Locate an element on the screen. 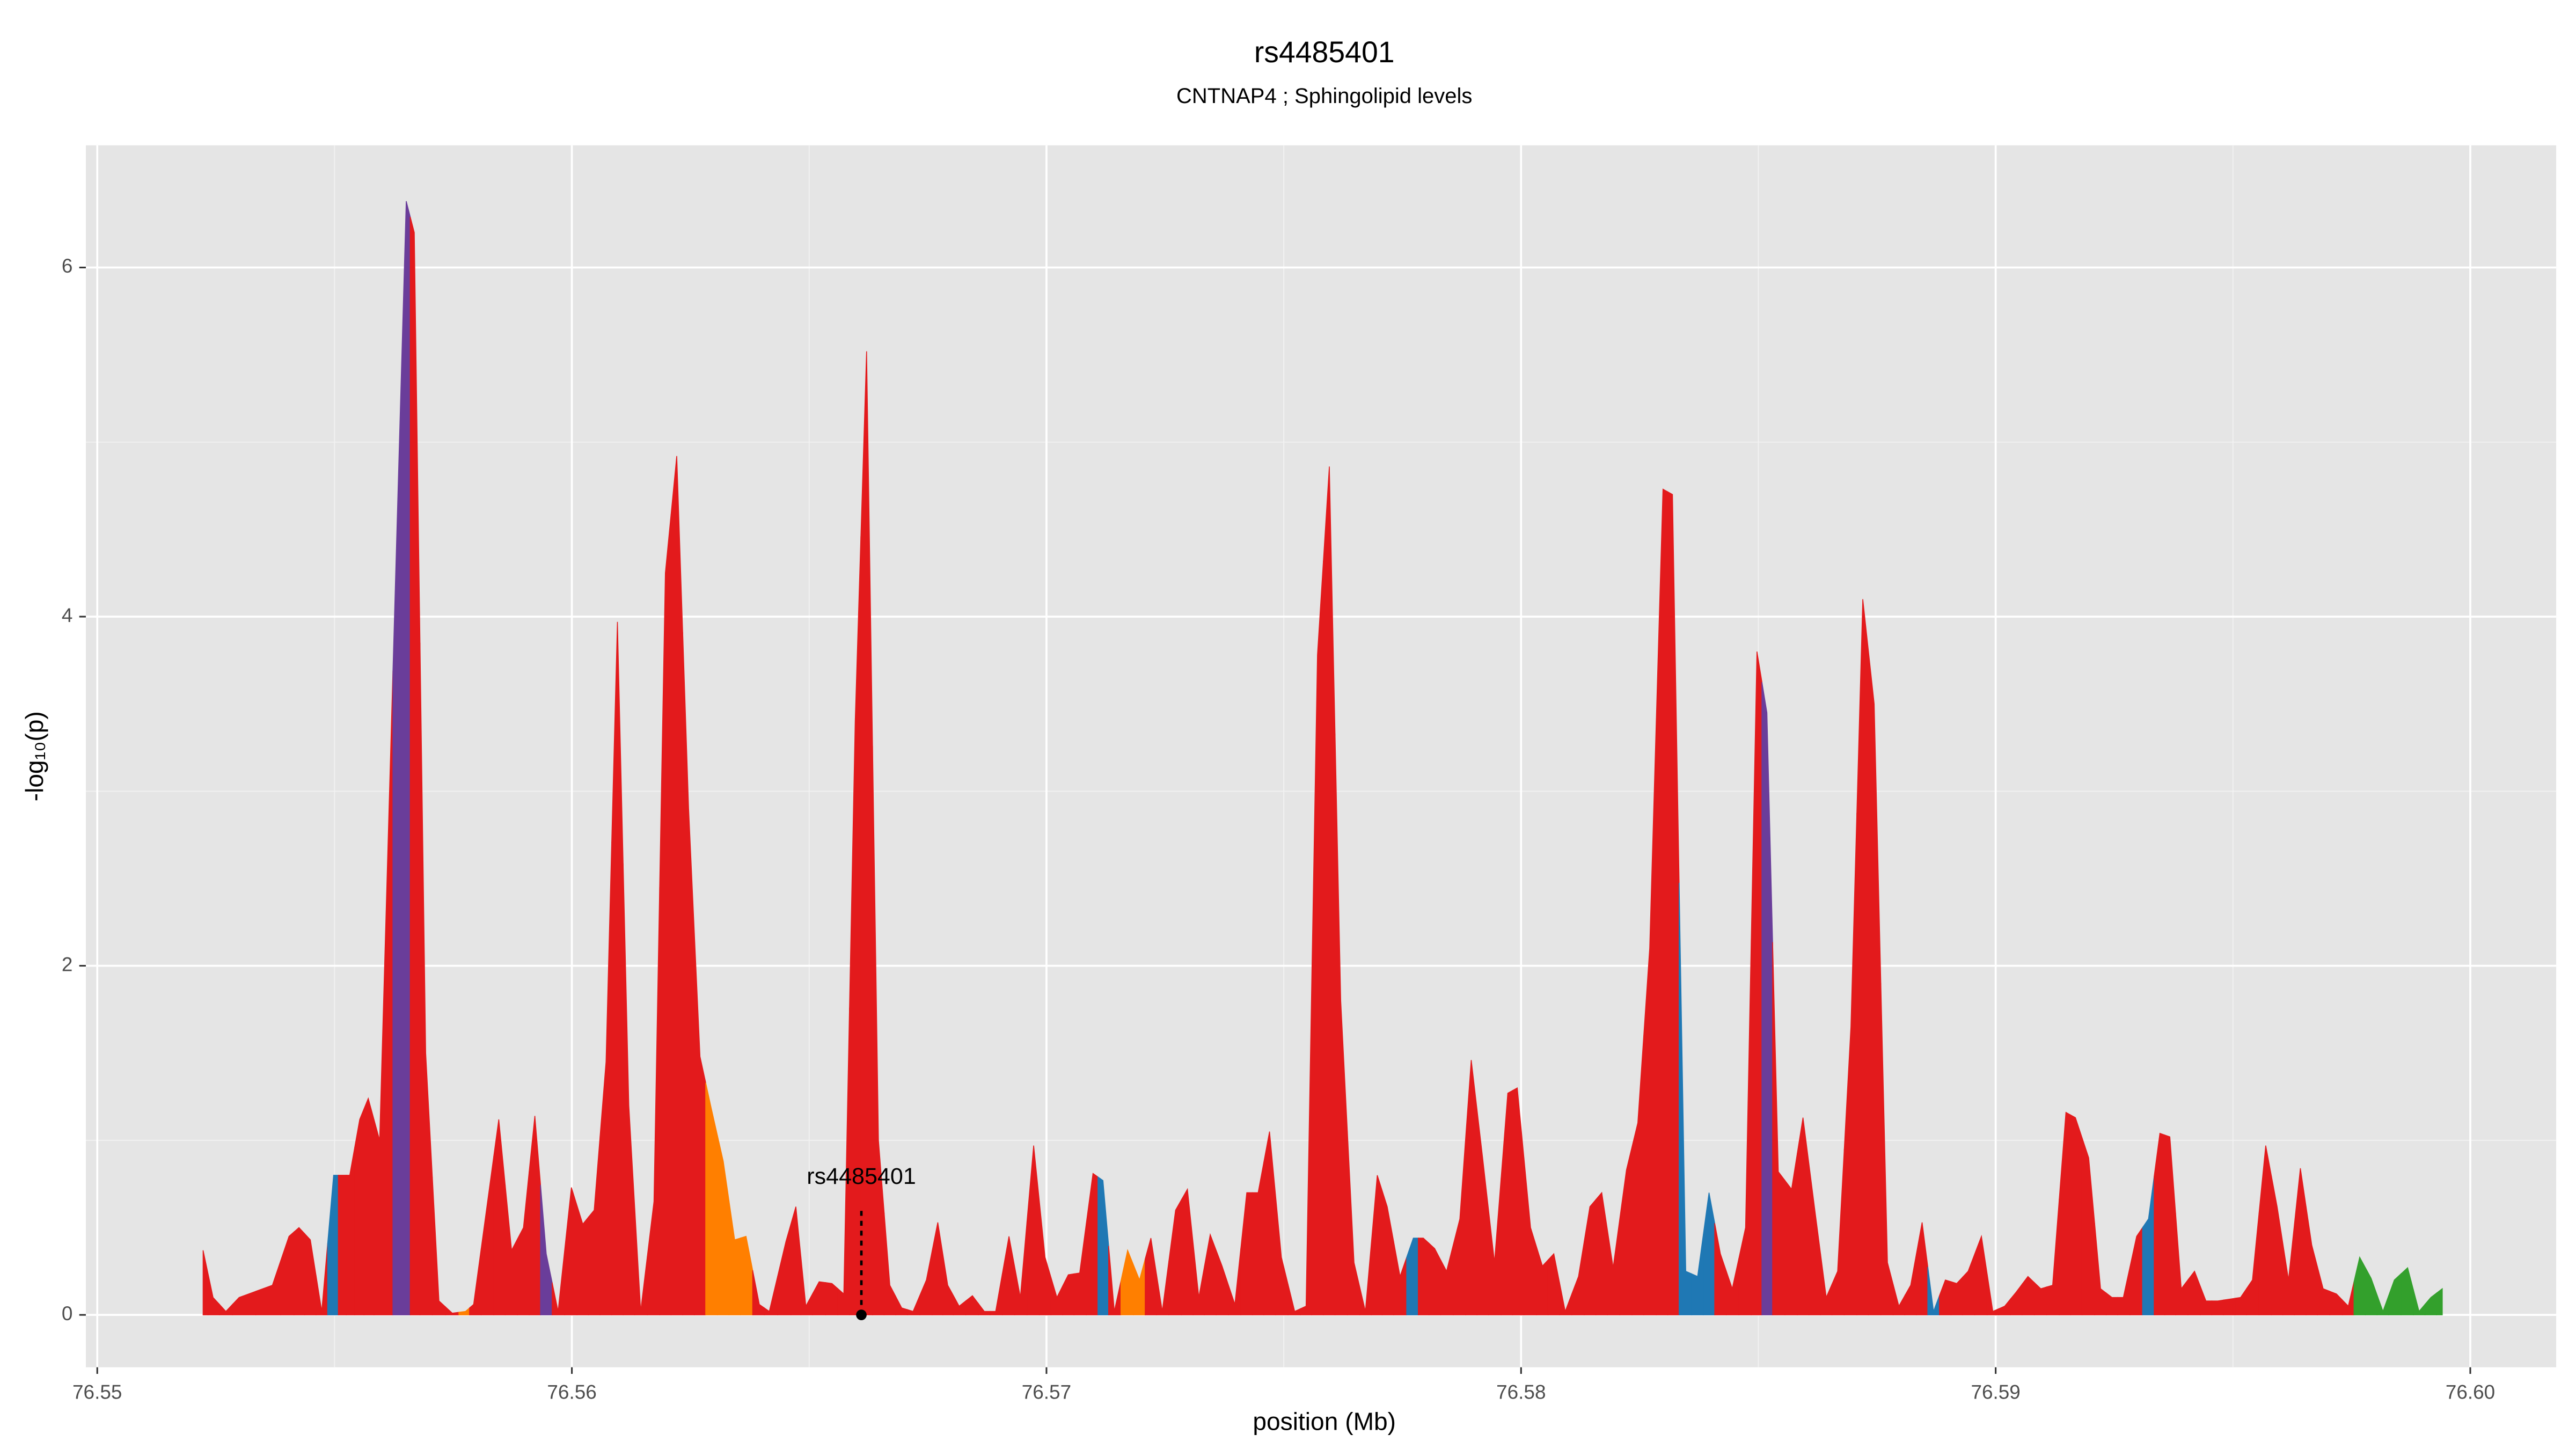 Image resolution: width=2576 pixels, height=1449 pixels. x-tick-label: 76.56 is located at coordinates (571, 1392).